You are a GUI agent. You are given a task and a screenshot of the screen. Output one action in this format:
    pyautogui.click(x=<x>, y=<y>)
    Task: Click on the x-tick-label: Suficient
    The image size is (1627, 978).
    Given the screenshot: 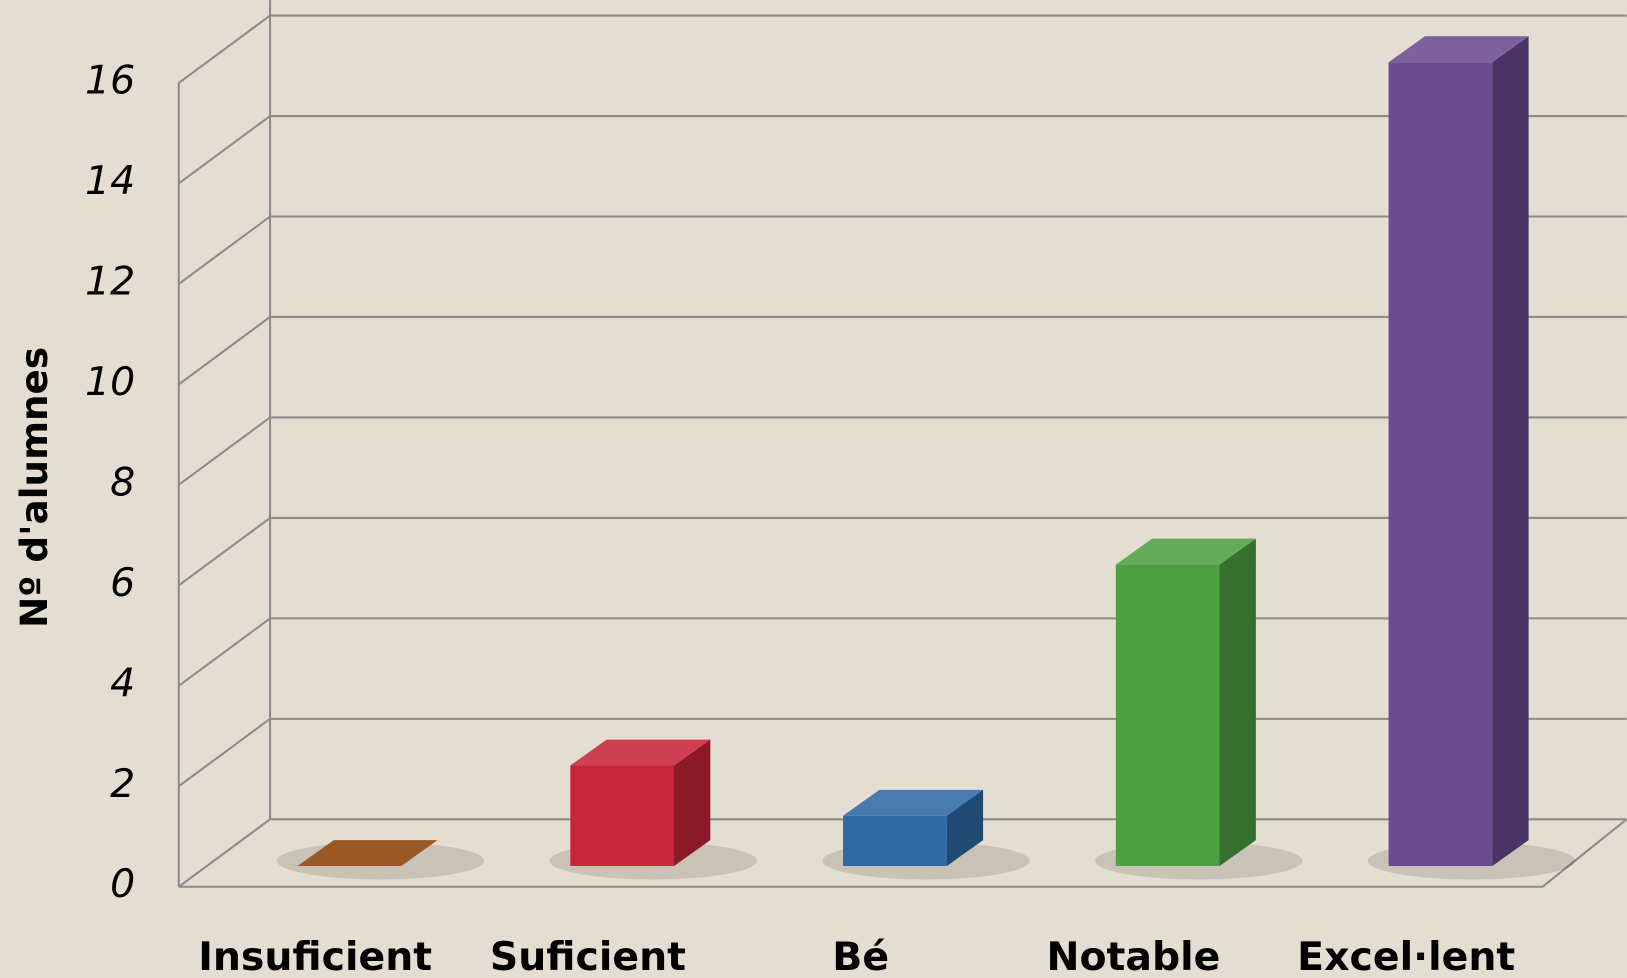 What is the action you would take?
    pyautogui.click(x=588, y=956)
    